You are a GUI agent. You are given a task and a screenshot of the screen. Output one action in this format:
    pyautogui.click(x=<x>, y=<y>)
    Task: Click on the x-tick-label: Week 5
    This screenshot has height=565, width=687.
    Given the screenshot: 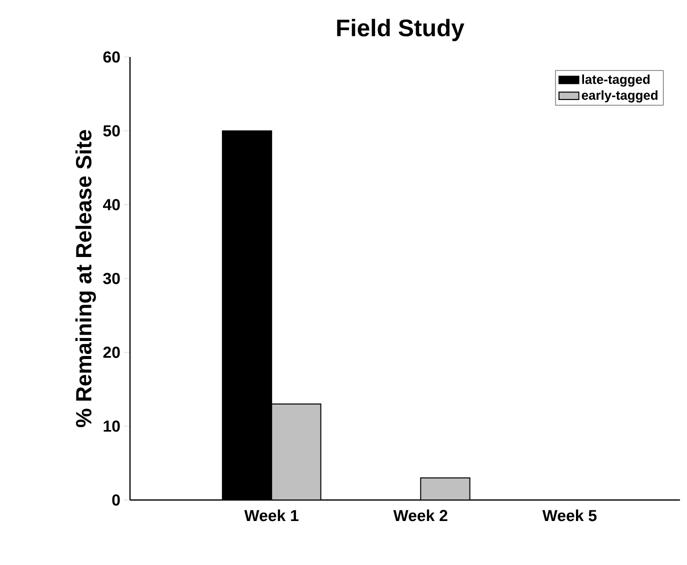 What is the action you would take?
    pyautogui.click(x=569, y=516)
    